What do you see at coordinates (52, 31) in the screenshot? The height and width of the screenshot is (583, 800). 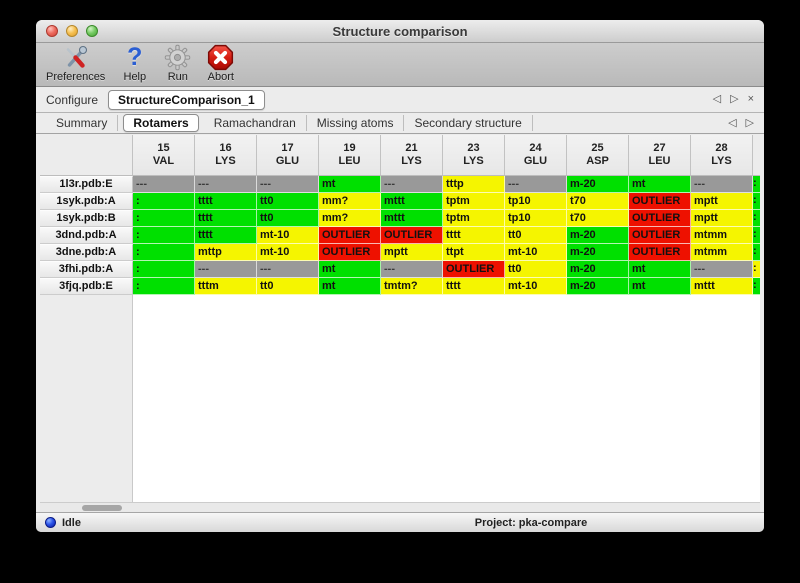 I see `close-window-button` at bounding box center [52, 31].